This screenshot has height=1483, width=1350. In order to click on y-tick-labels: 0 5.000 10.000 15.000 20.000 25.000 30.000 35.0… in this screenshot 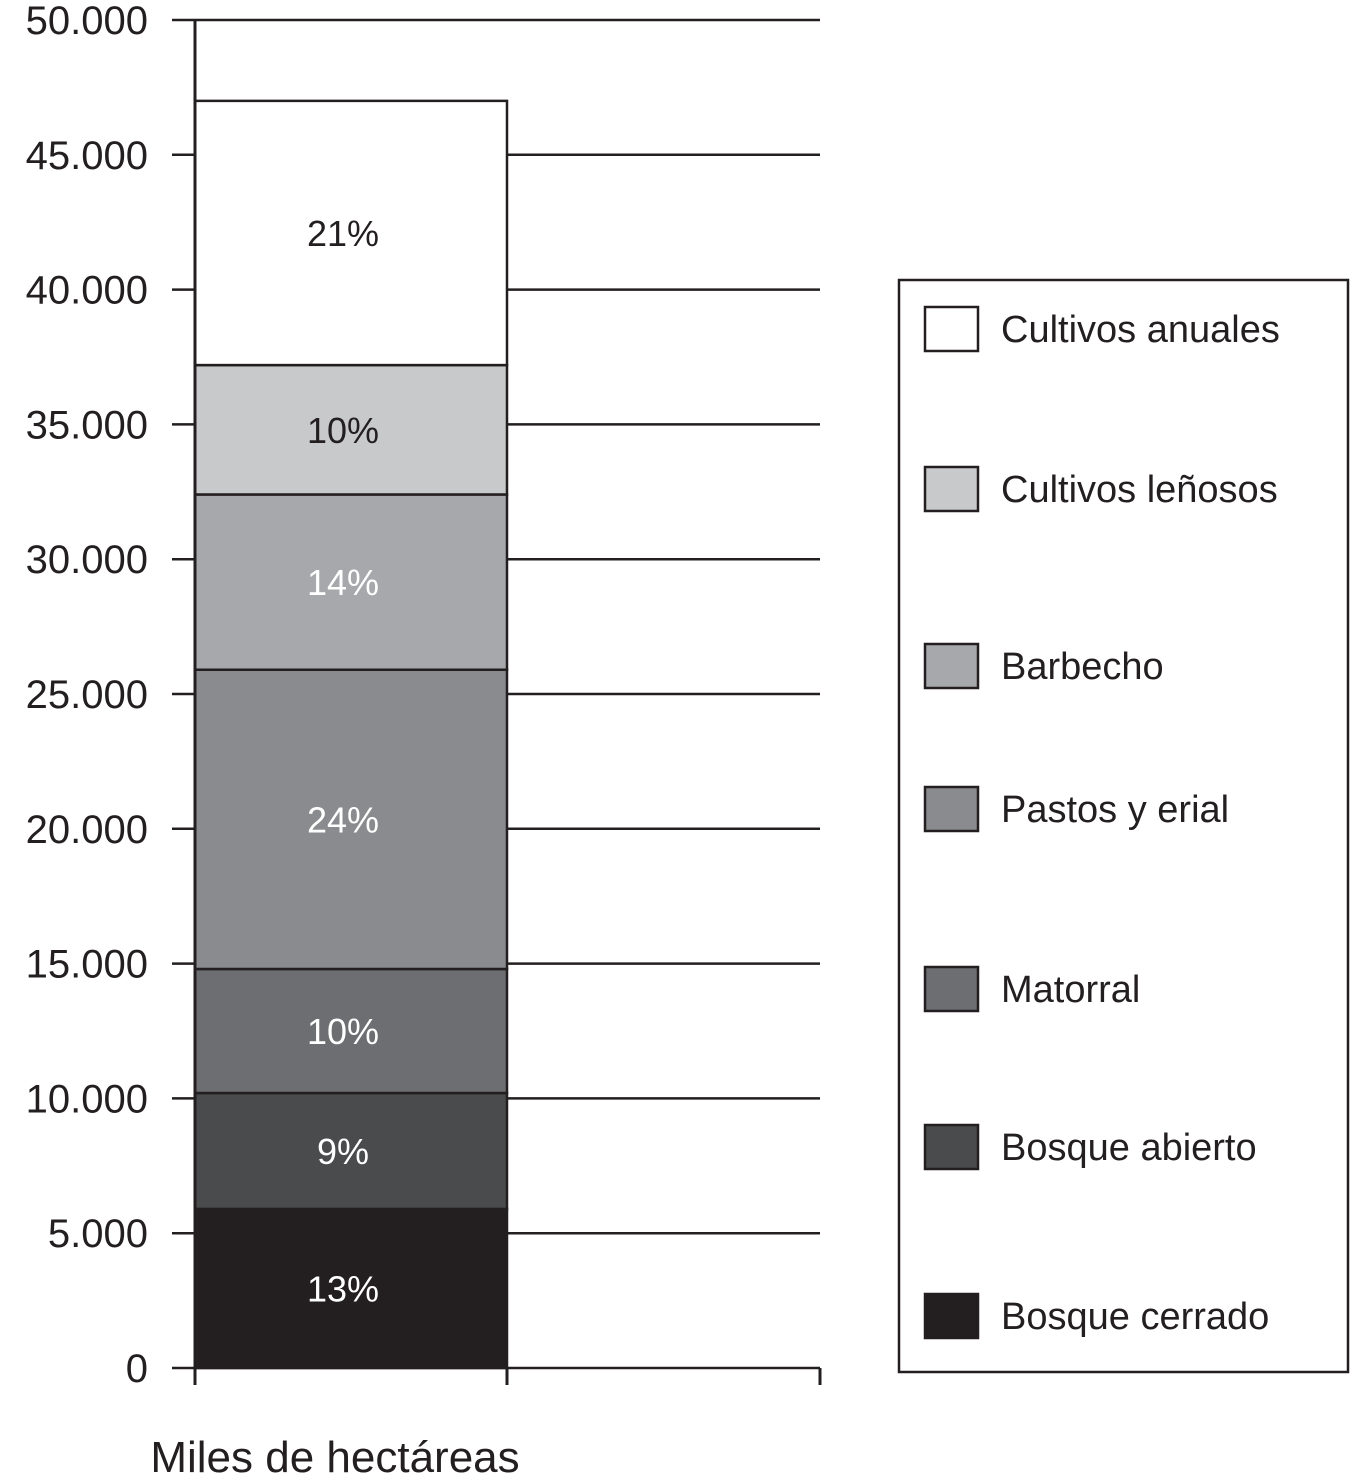, I will do `click(87, 695)`.